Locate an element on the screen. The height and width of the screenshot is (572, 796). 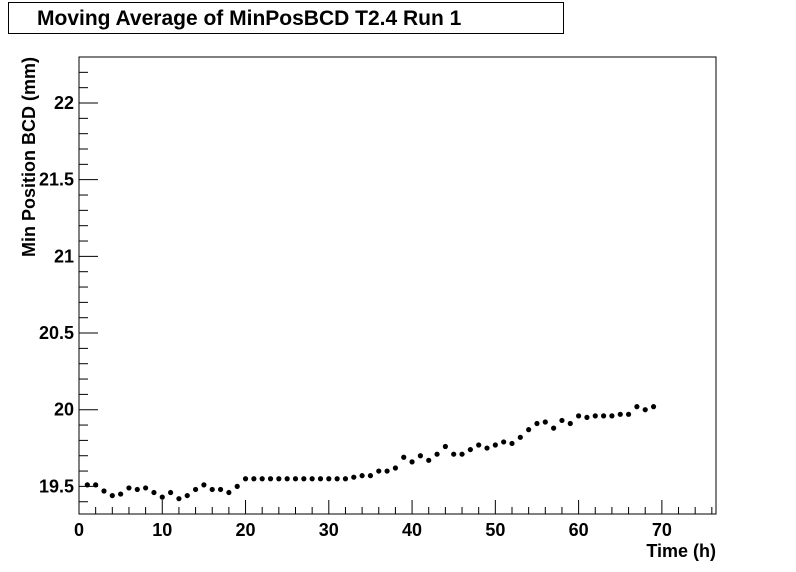
chart-title-box: Moving Average of MinPosBCD T2.4 Run 1 is located at coordinates (286, 18).